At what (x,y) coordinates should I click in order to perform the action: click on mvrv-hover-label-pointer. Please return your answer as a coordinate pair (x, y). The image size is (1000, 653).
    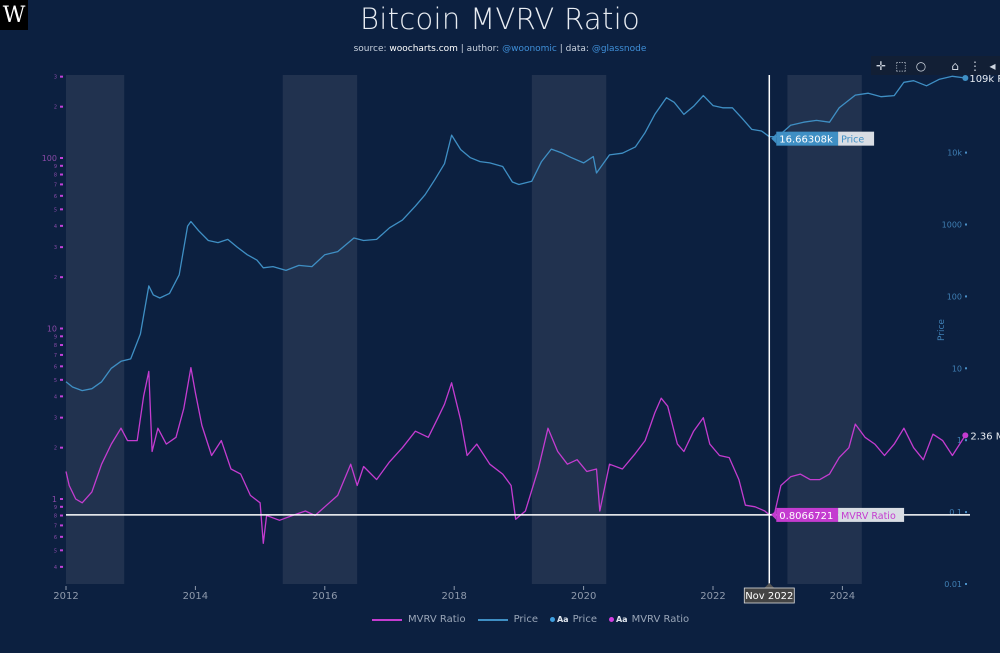
    Looking at the image, I should click on (774, 514).